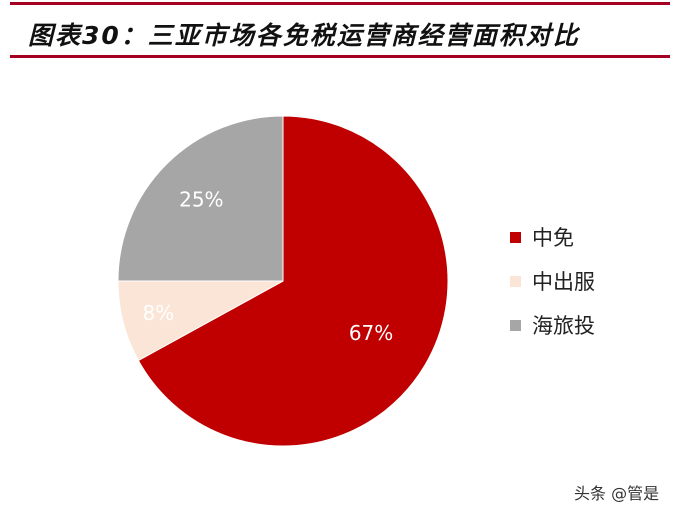 This screenshot has height=513, width=678. I want to click on bottom-rule, so click(340, 56).